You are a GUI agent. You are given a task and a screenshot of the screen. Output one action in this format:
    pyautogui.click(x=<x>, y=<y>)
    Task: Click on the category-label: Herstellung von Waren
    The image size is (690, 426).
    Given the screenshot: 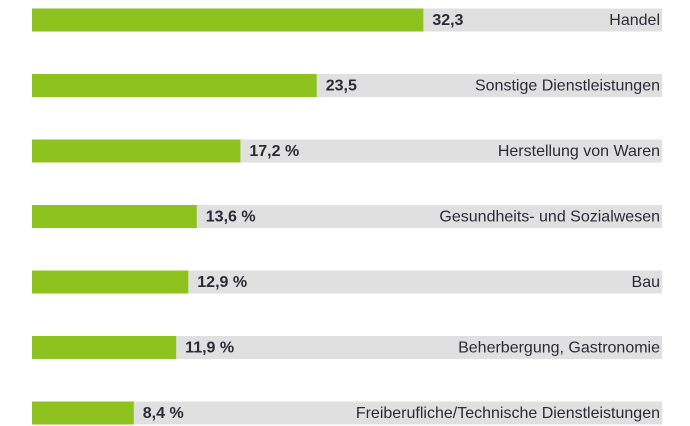 What is the action you would take?
    pyautogui.click(x=579, y=151)
    